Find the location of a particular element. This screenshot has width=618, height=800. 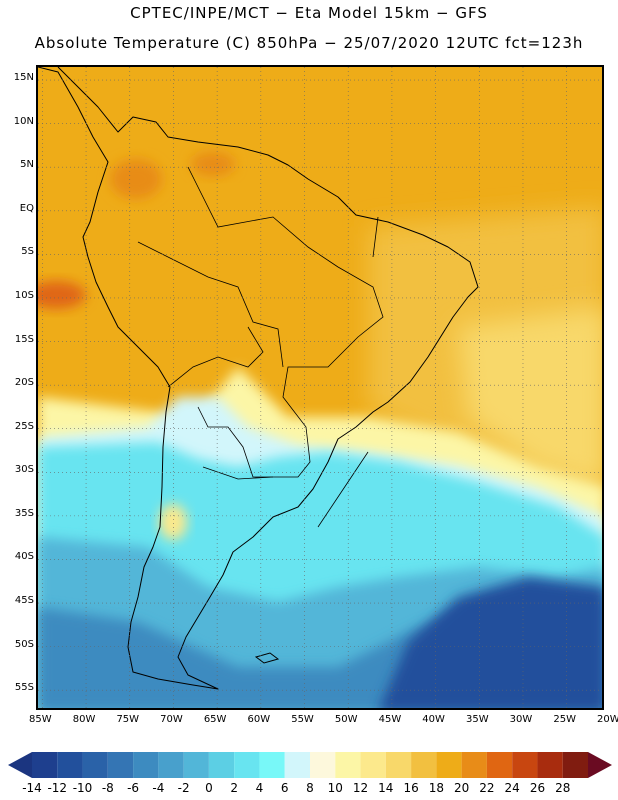

field-andes-north-hot is located at coordinates (136, 179).